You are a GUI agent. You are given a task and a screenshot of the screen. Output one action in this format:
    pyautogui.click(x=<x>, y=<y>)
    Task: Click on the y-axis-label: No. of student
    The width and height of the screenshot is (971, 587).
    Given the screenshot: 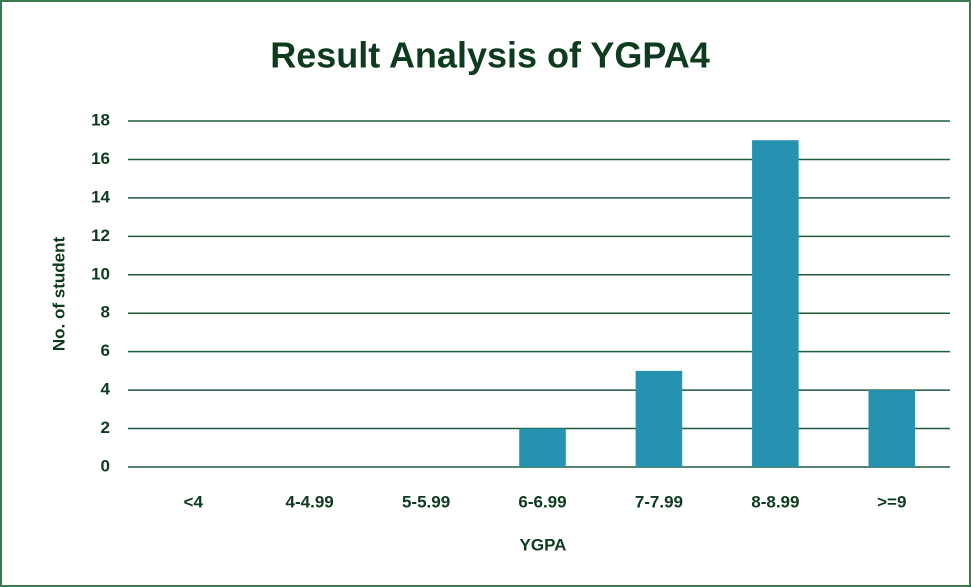 What is the action you would take?
    pyautogui.click(x=58, y=294)
    